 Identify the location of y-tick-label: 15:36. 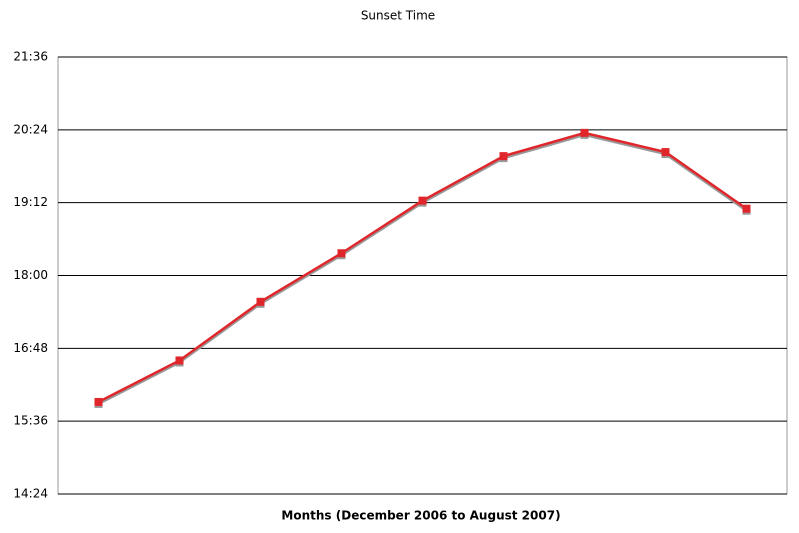
(30, 421).